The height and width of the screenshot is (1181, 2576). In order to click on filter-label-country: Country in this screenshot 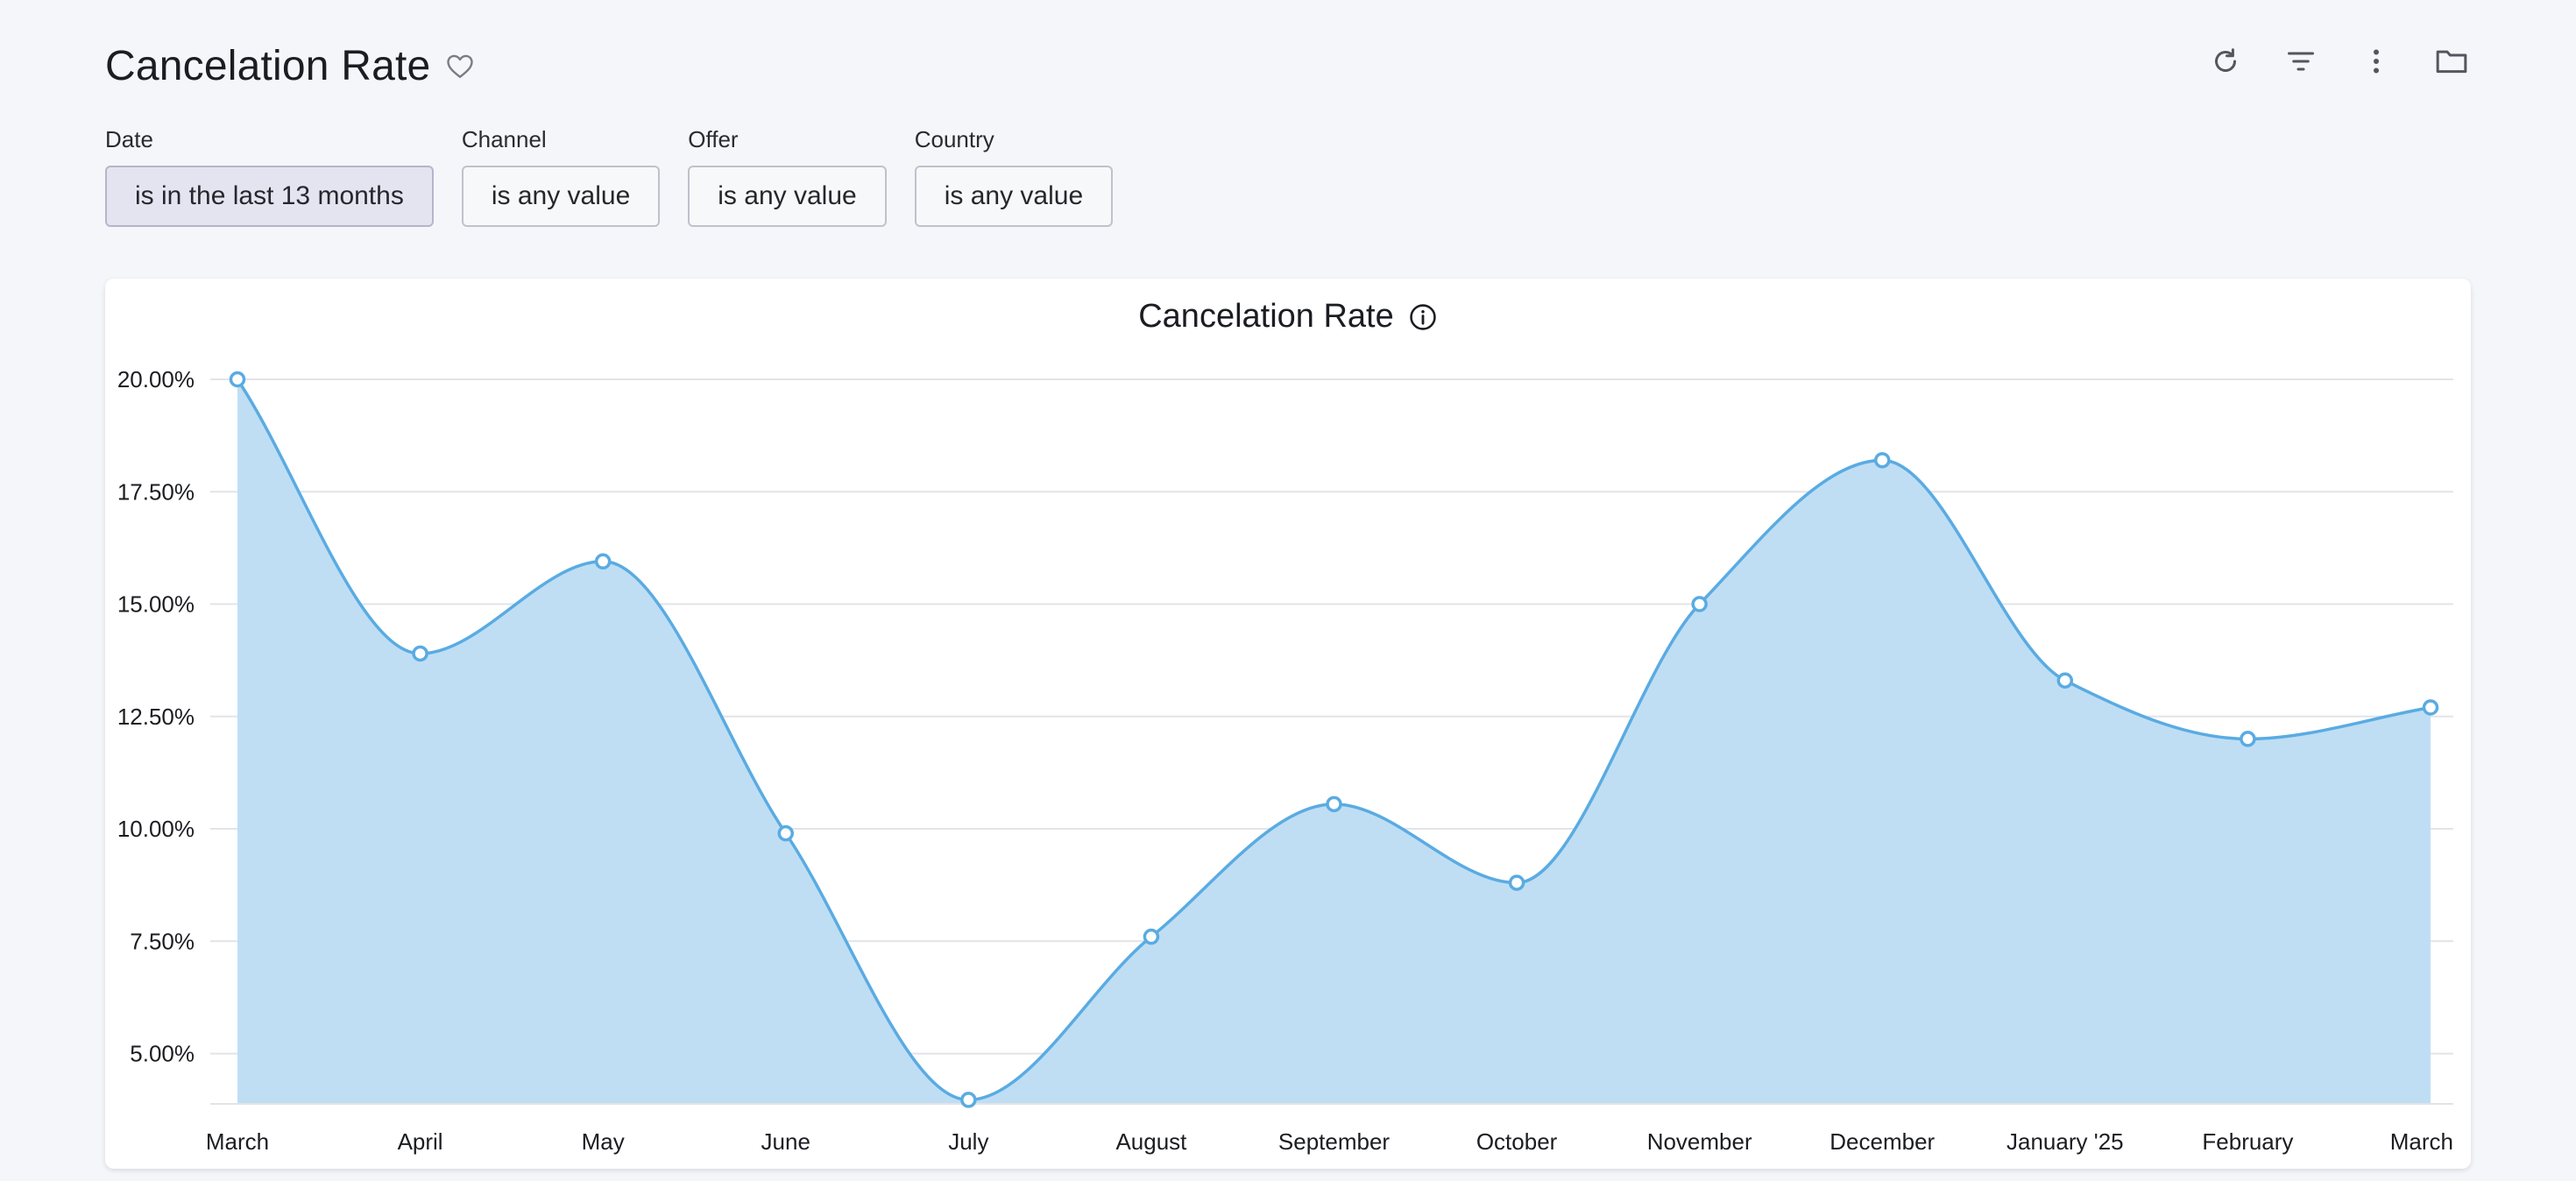, I will do `click(954, 139)`.